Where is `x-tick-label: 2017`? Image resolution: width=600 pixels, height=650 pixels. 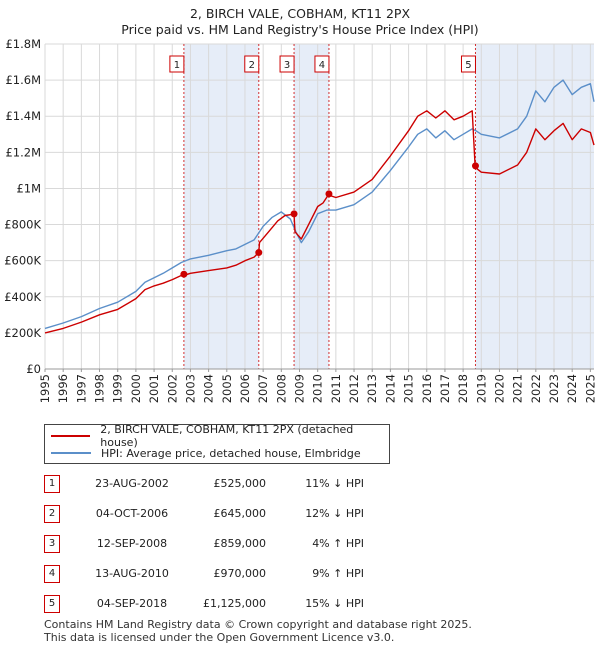 x-tick-label: 2017 is located at coordinates (445, 388).